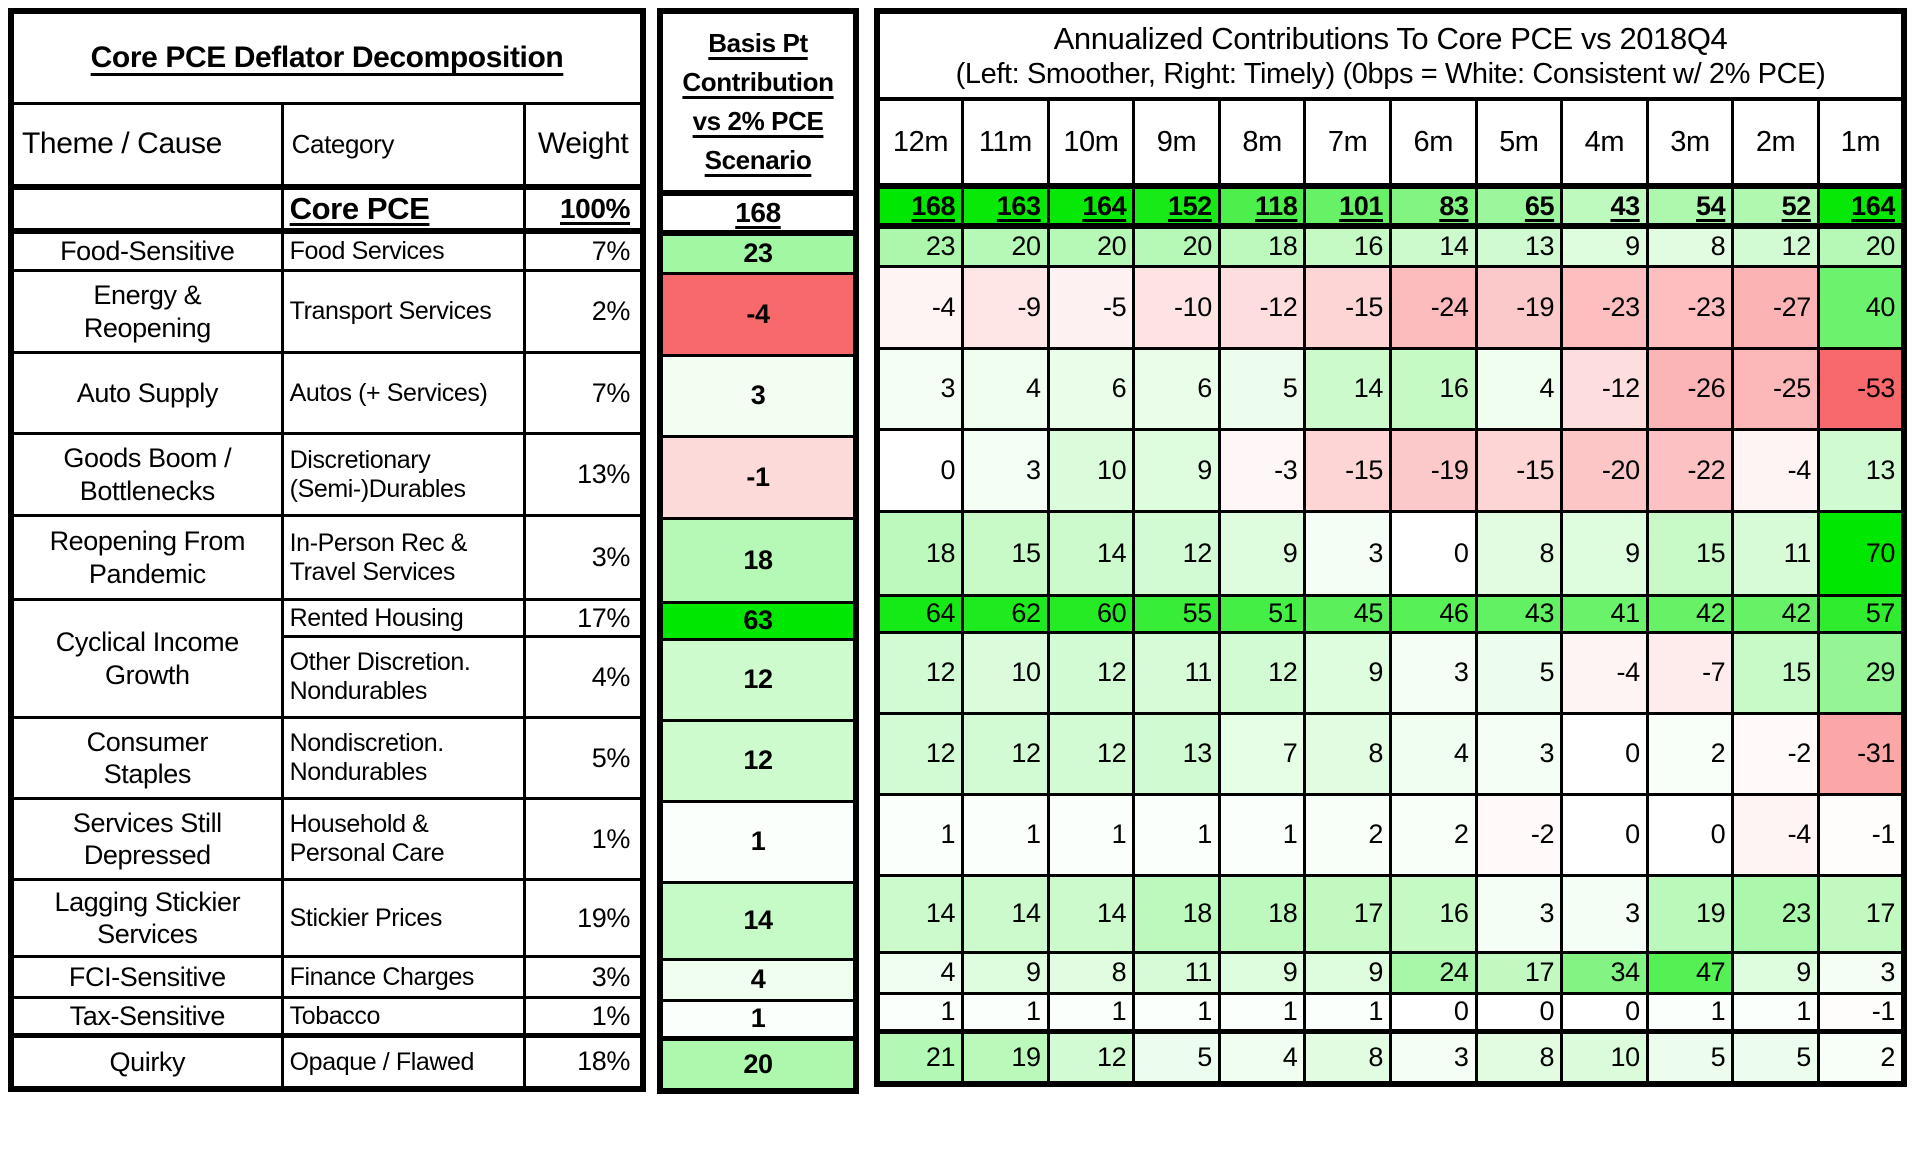  I want to click on heatmap-cell: 15, so click(1005, 553).